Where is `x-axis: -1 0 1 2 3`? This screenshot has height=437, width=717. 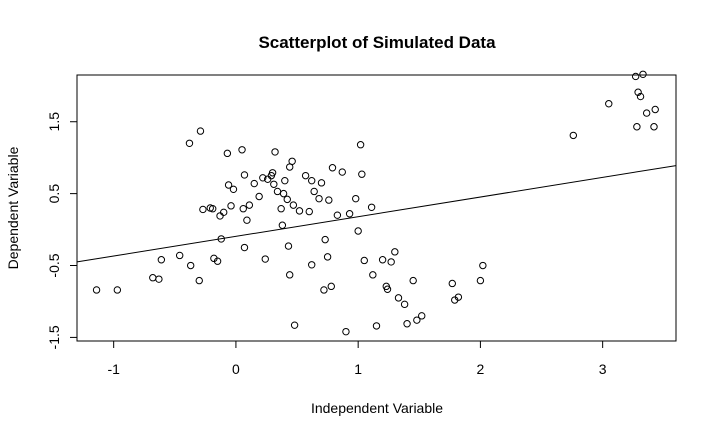 x-axis: -1 0 1 2 3 is located at coordinates (357, 358).